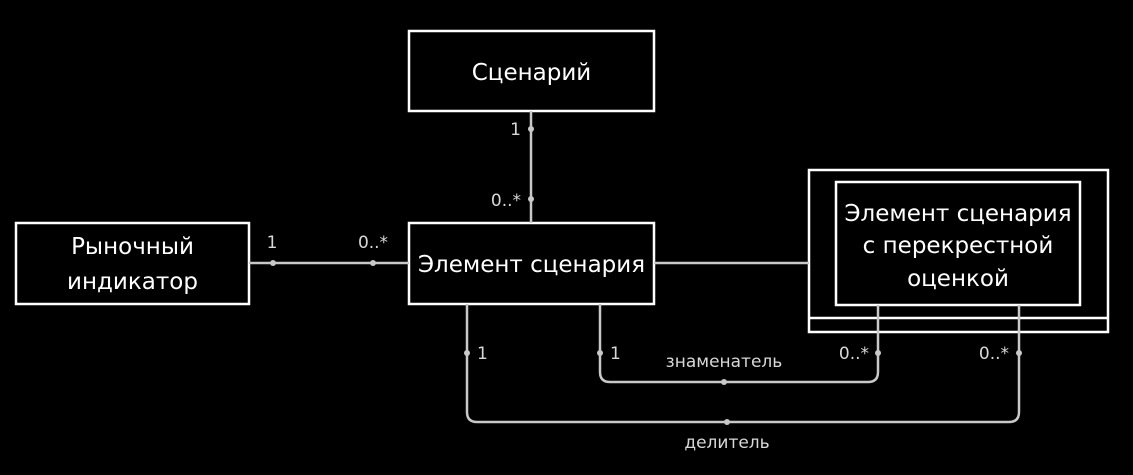  I want to click on label-denominator: знаменатель, so click(724, 362).